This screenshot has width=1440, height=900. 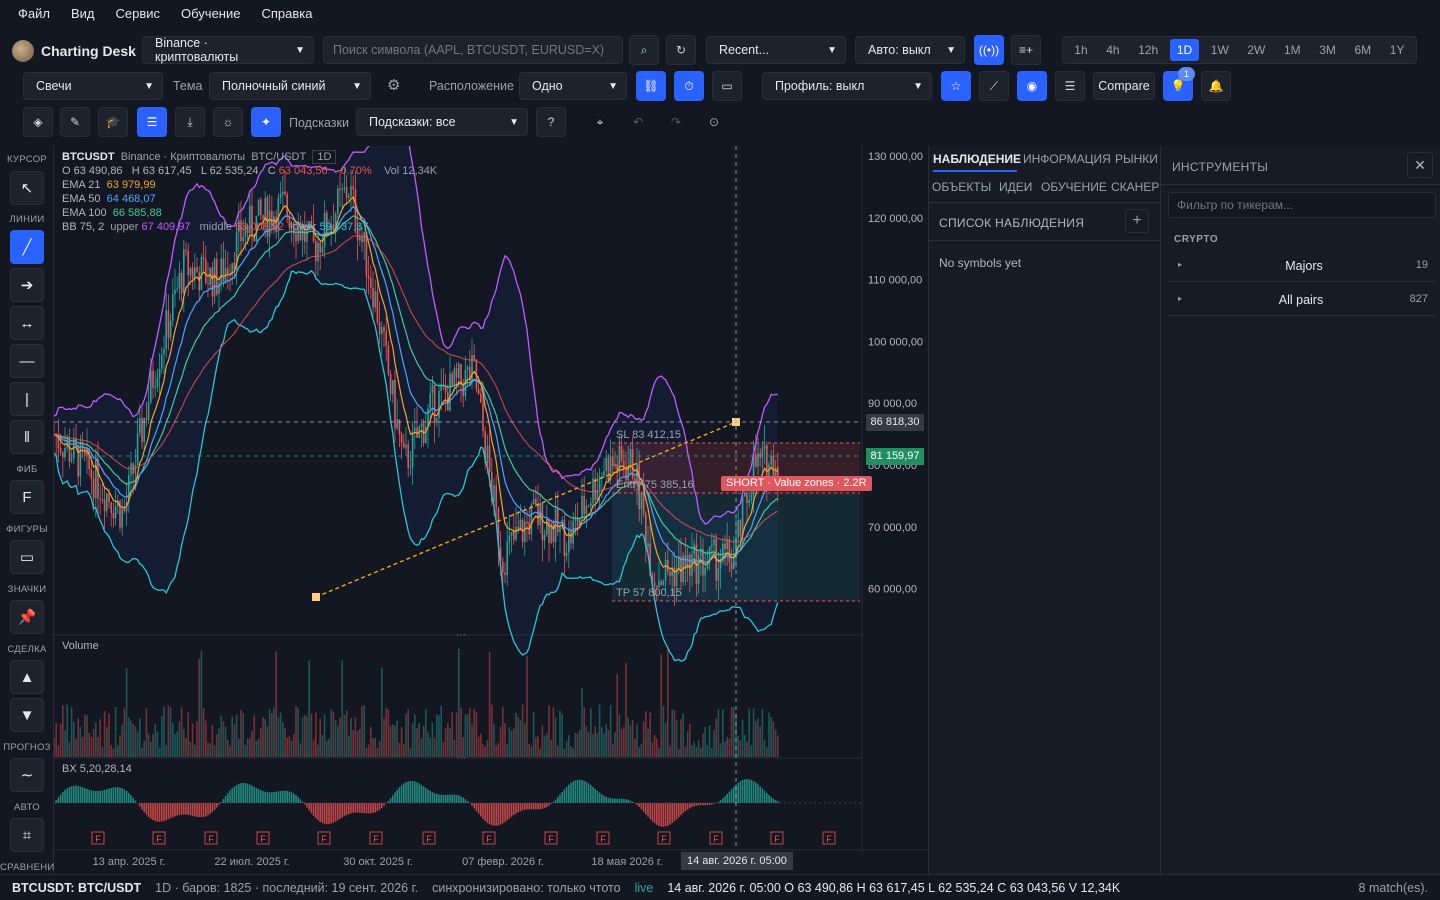 What do you see at coordinates (1363, 50) in the screenshot?
I see `tf-6m: 6M` at bounding box center [1363, 50].